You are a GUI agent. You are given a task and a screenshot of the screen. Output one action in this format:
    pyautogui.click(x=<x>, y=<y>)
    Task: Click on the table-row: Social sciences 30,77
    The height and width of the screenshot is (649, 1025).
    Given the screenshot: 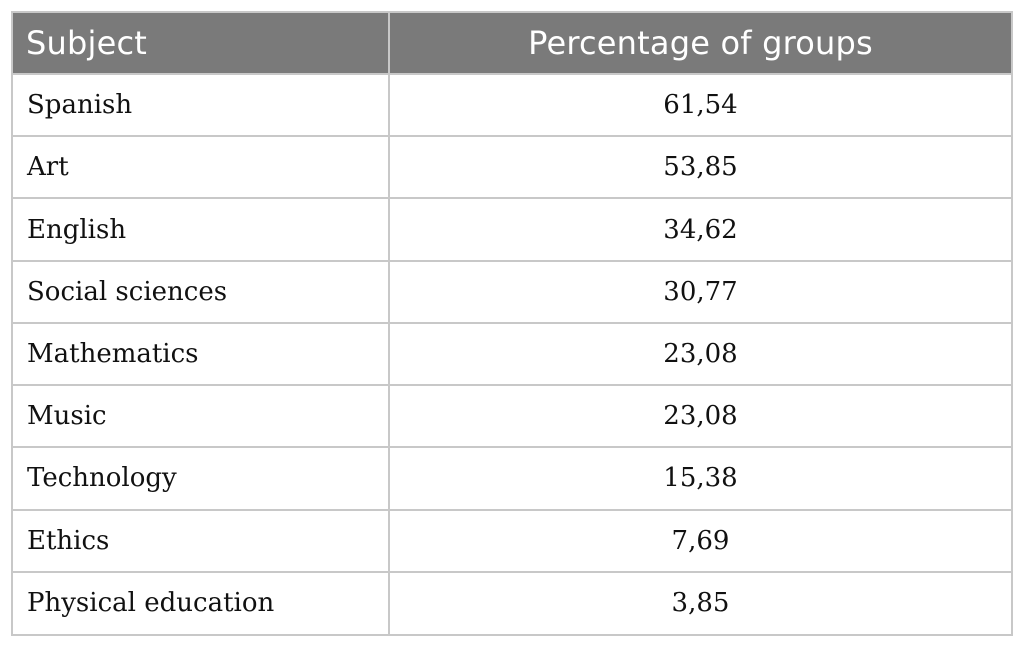 What is the action you would take?
    pyautogui.click(x=512, y=292)
    